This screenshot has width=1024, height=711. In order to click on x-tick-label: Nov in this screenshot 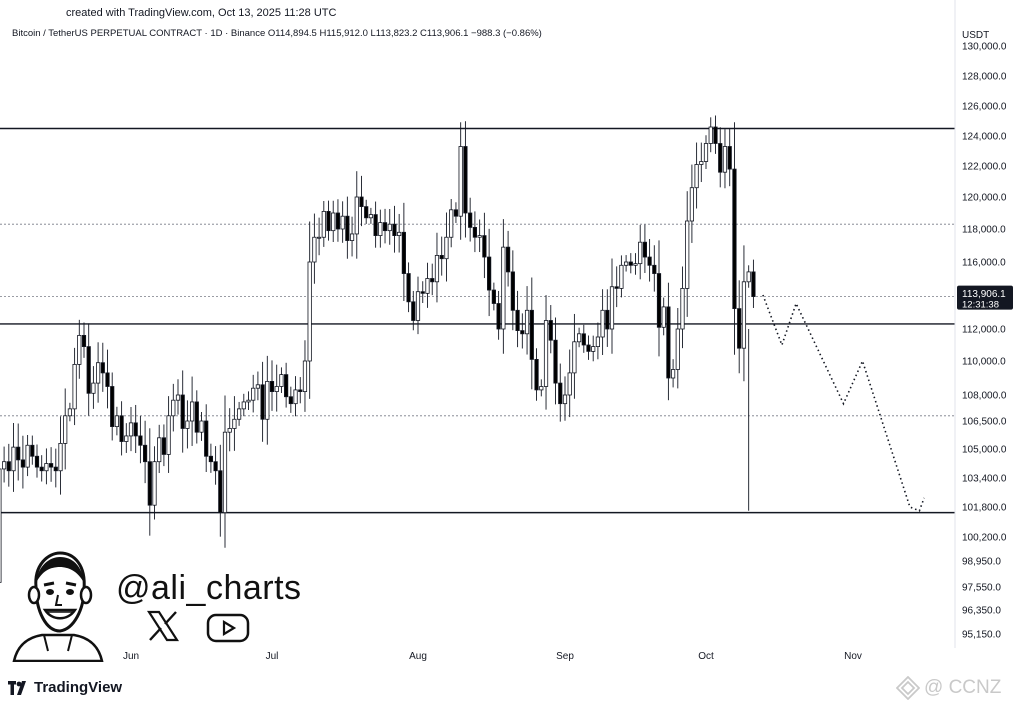, I will do `click(853, 656)`.